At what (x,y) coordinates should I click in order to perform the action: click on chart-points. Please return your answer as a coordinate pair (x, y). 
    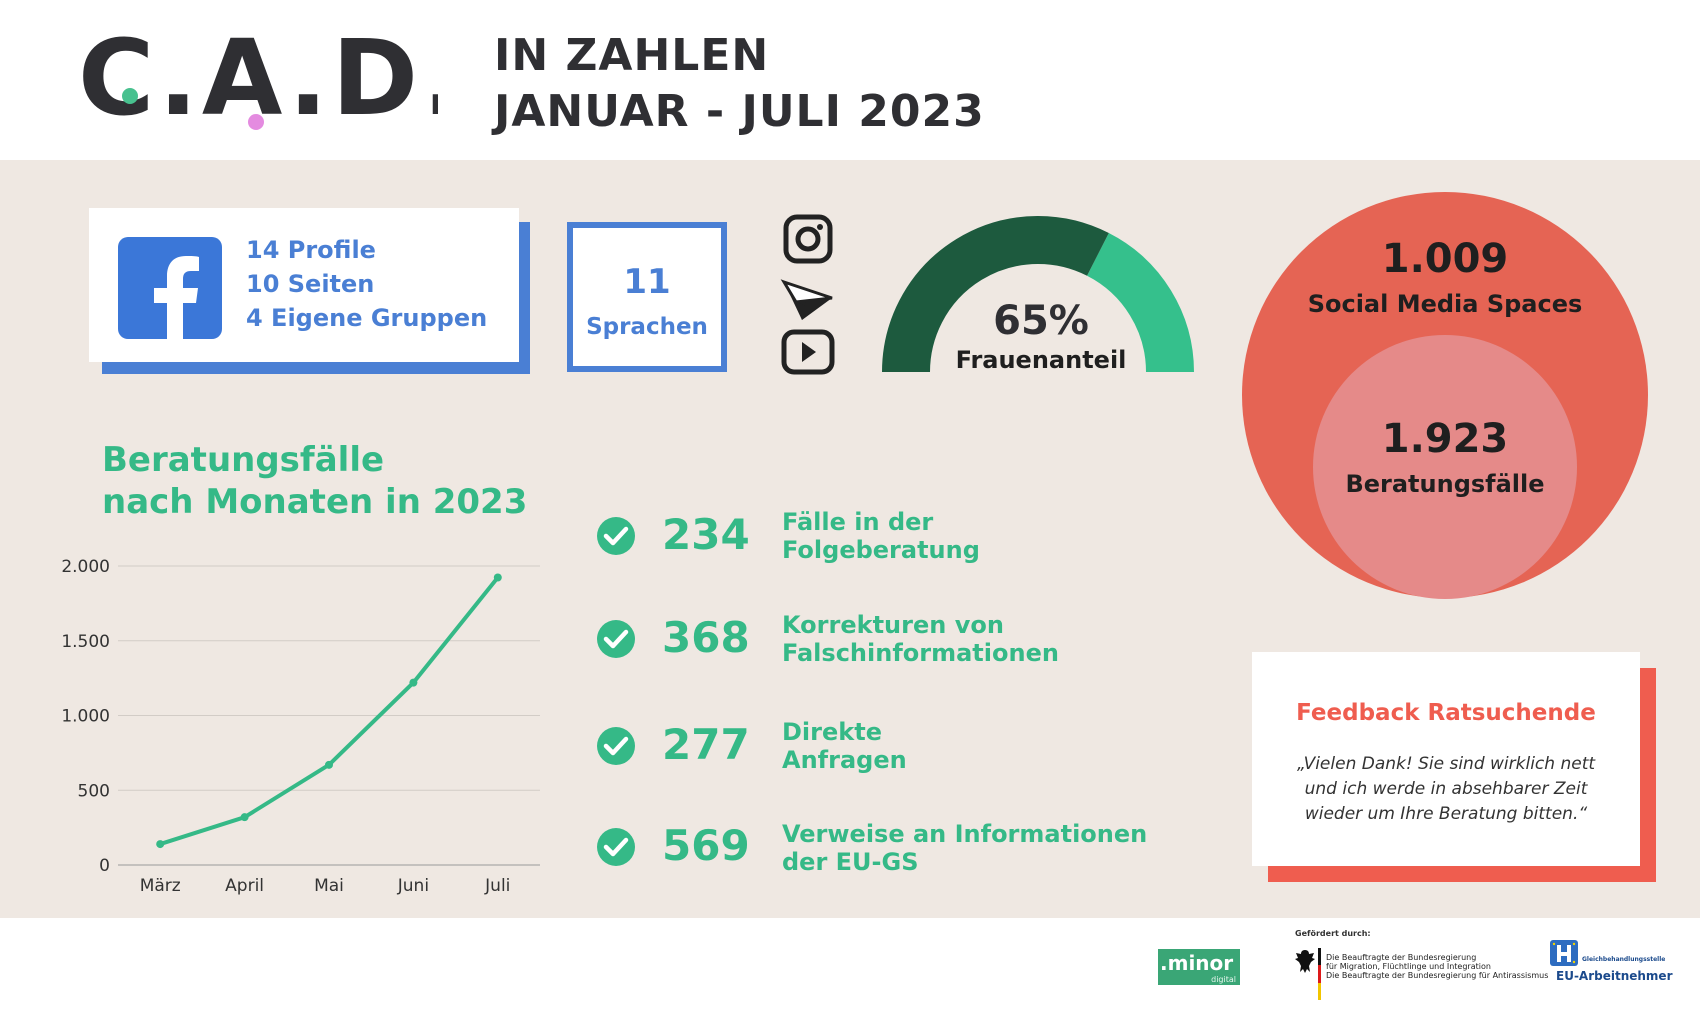
    Looking at the image, I should click on (329, 711).